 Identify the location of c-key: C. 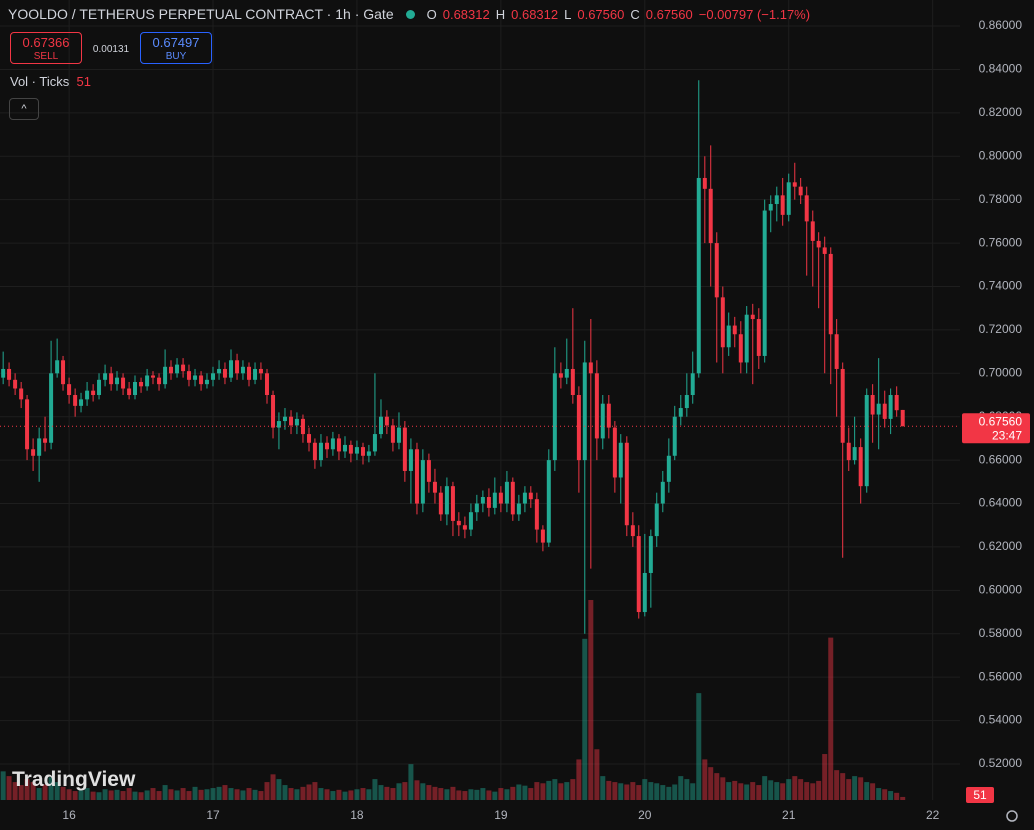
(635, 14).